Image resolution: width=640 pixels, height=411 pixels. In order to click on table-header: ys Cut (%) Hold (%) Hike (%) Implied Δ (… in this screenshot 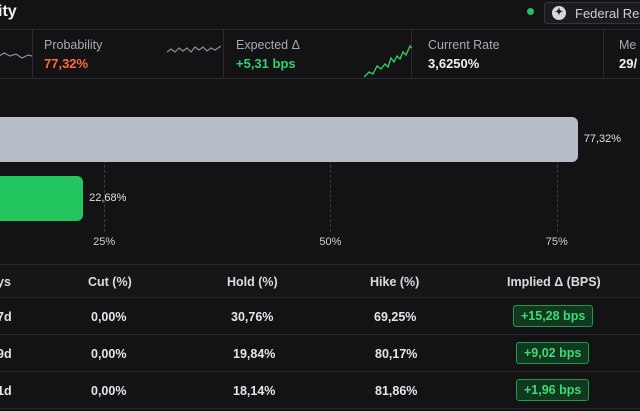, I will do `click(320, 281)`.